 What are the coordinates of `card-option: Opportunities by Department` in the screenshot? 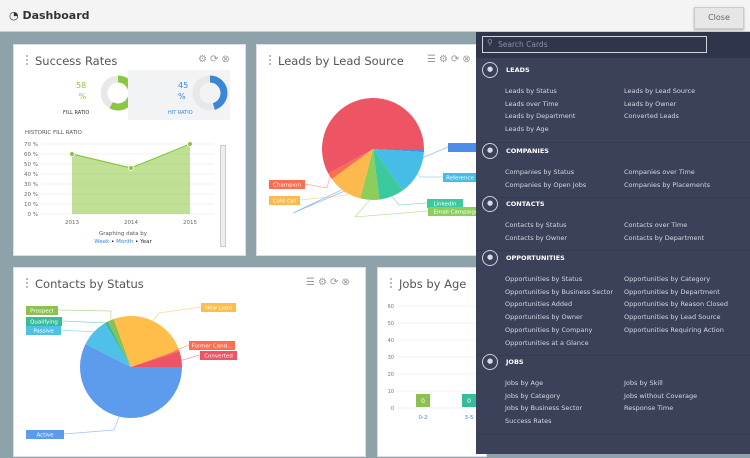 It's located at (672, 291).